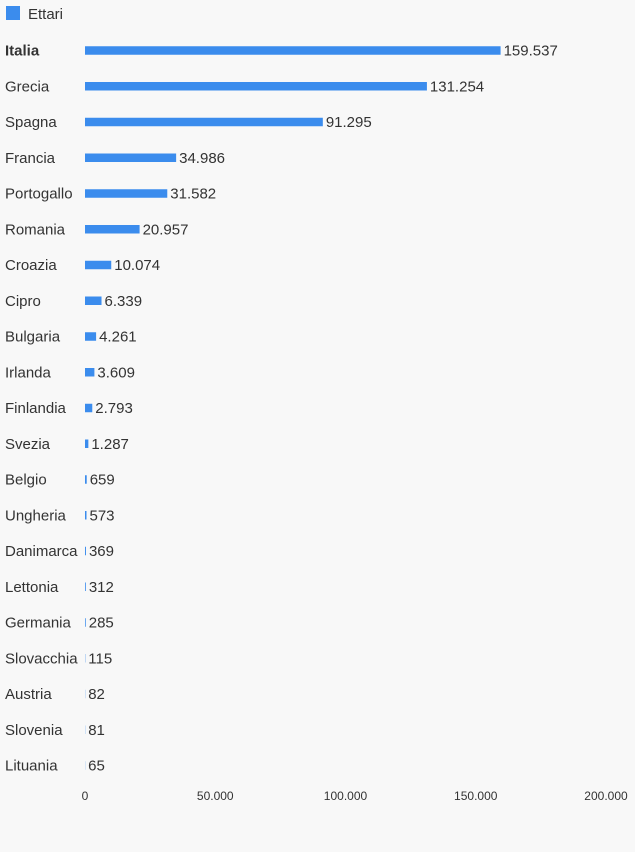  I want to click on category-label-italia: Italia, so click(22, 51).